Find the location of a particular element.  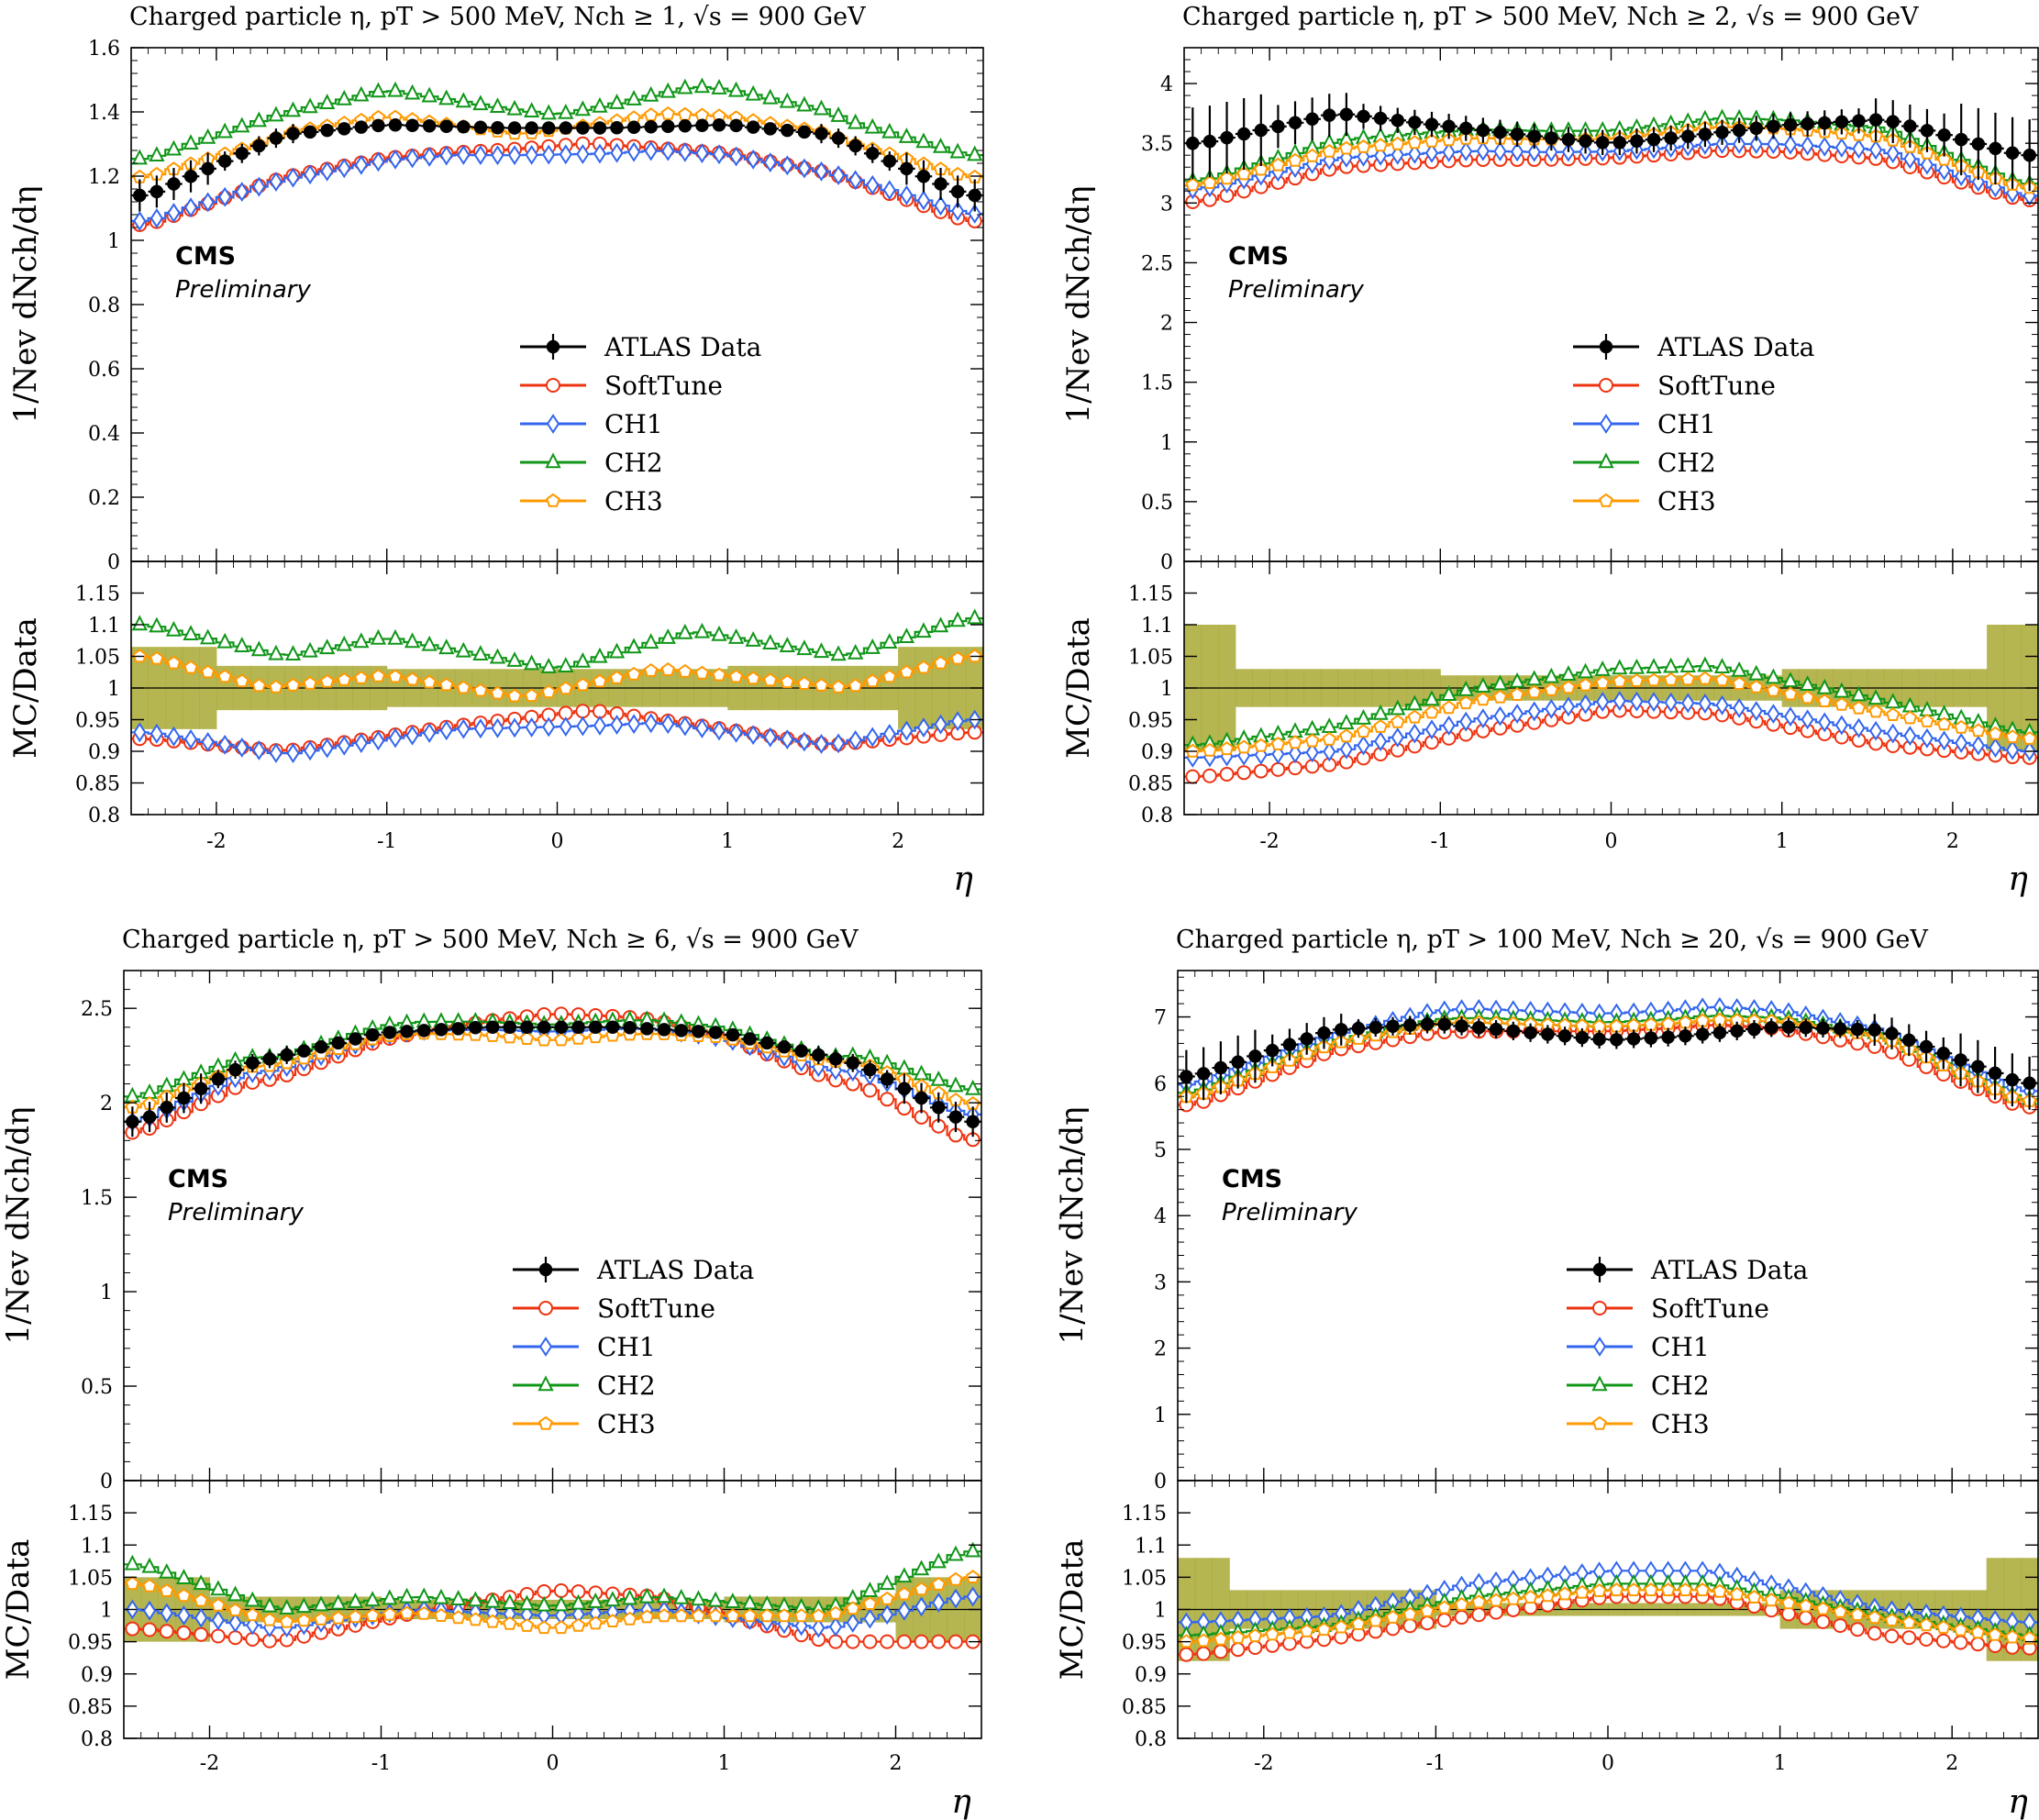

y-tick-label: 4 is located at coordinates (1166, 84).